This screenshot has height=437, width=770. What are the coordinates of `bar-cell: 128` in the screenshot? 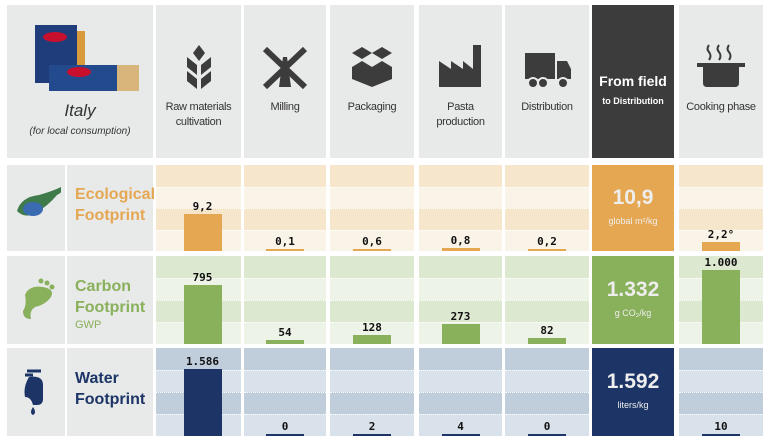 It's located at (372, 300).